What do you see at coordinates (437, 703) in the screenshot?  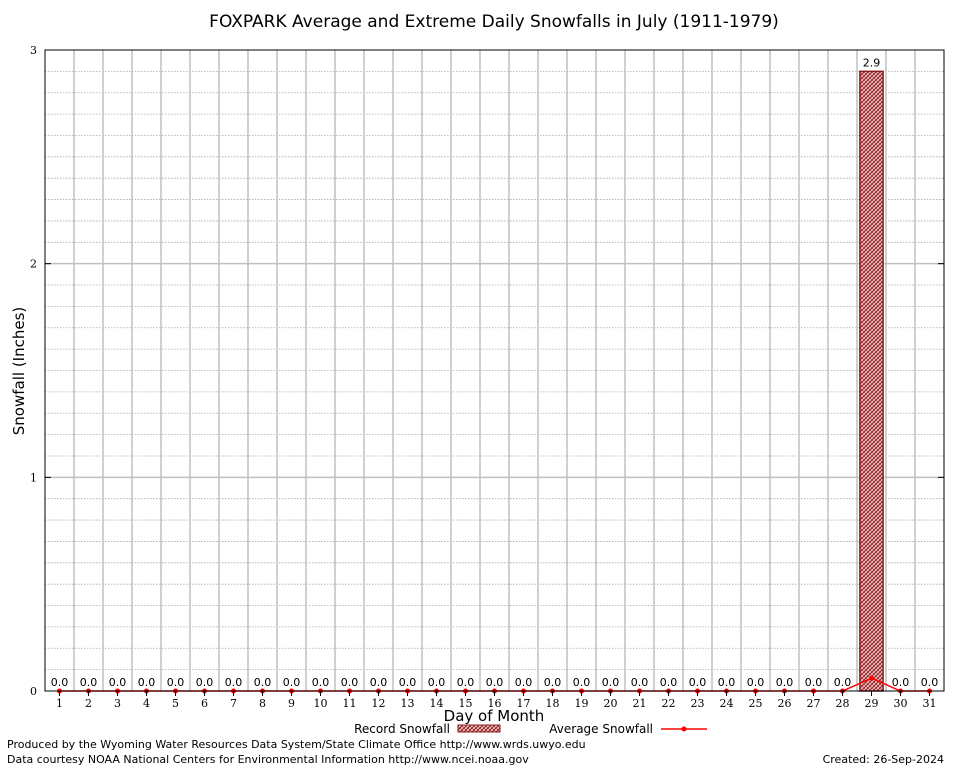 I see `x-tick-label: 14` at bounding box center [437, 703].